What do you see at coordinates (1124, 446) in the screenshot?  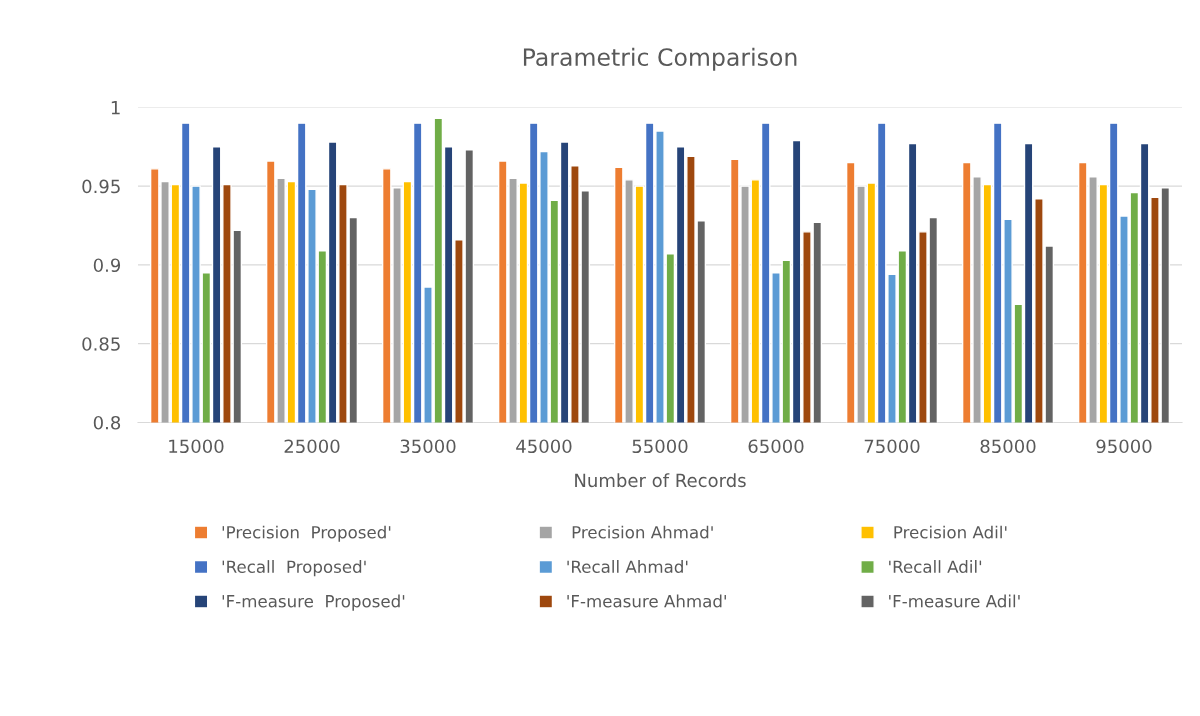 I see `x-tick-label: 95000` at bounding box center [1124, 446].